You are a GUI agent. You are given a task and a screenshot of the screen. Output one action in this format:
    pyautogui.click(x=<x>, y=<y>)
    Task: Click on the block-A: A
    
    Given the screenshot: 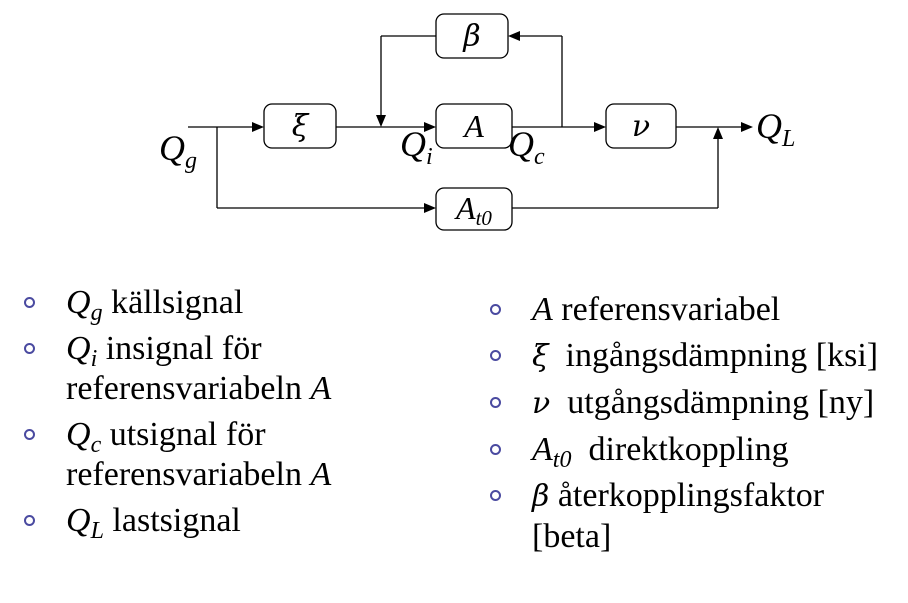 What is the action you would take?
    pyautogui.click(x=474, y=126)
    